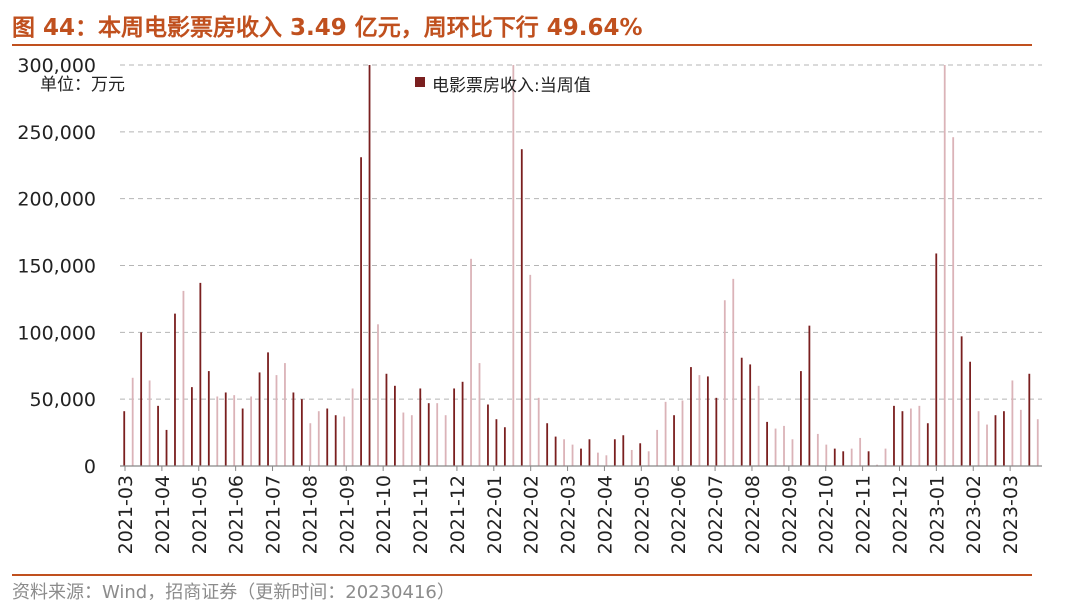  Describe the element at coordinates (274, 514) in the screenshot. I see `x-tick-label: 2021-07` at that location.